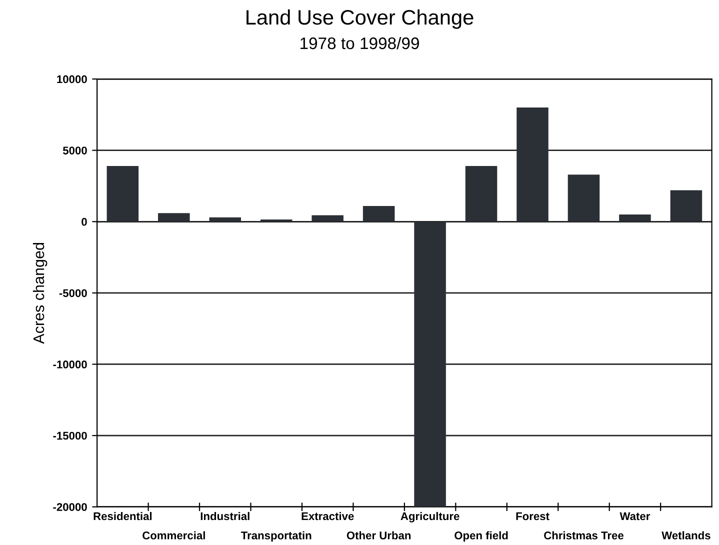 This screenshot has height=545, width=719. What do you see at coordinates (70, 507) in the screenshot?
I see `y-tick-label: -20000` at bounding box center [70, 507].